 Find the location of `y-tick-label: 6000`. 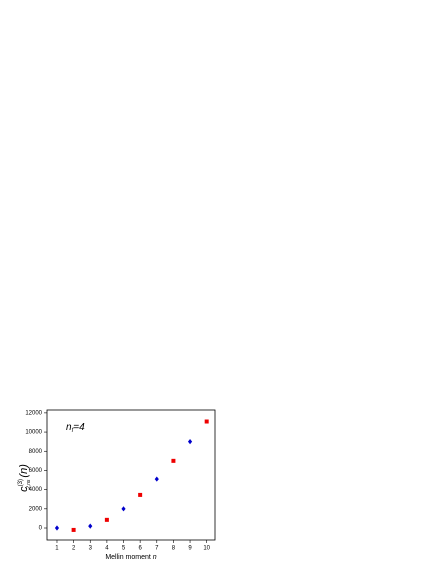

y-tick-label: 6000 is located at coordinates (36, 471).